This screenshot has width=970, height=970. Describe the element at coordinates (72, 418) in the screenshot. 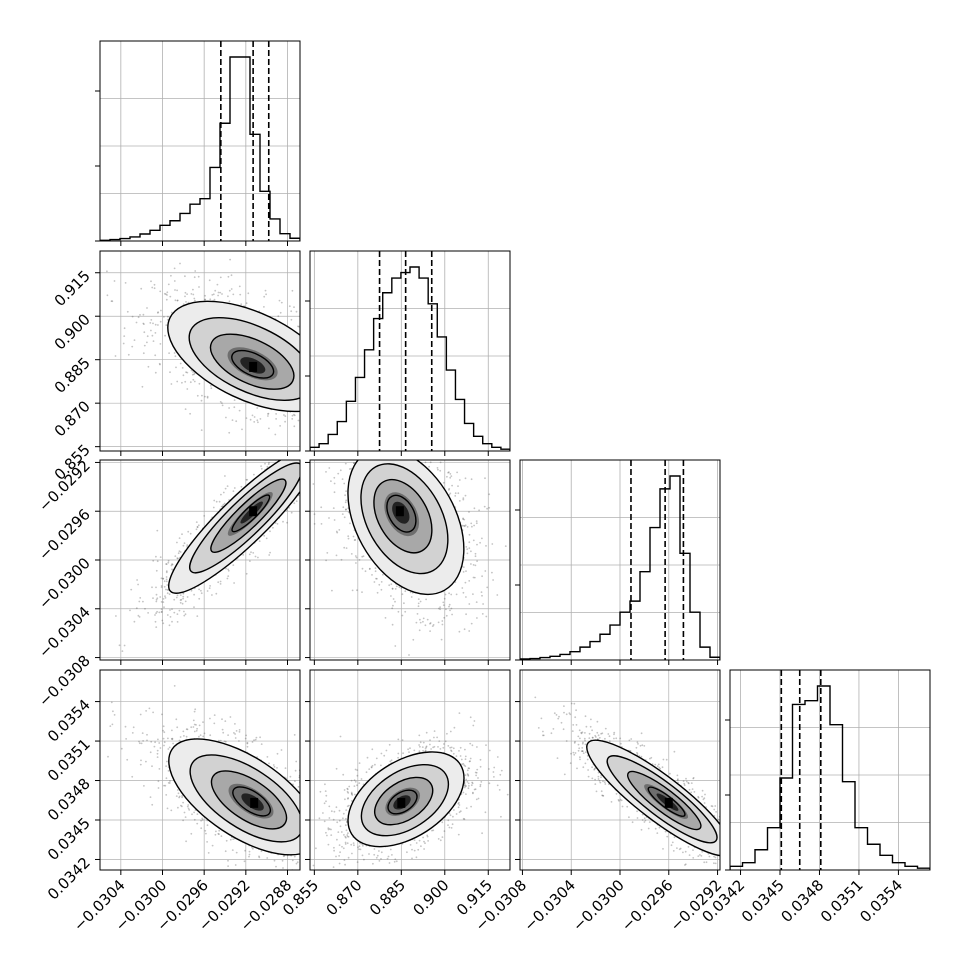

I see `y-tick-label: 0.870` at that location.